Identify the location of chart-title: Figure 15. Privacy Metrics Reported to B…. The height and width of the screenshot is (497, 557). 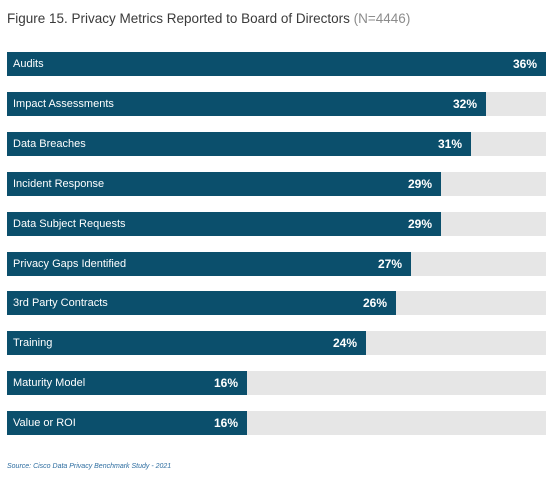
(208, 18).